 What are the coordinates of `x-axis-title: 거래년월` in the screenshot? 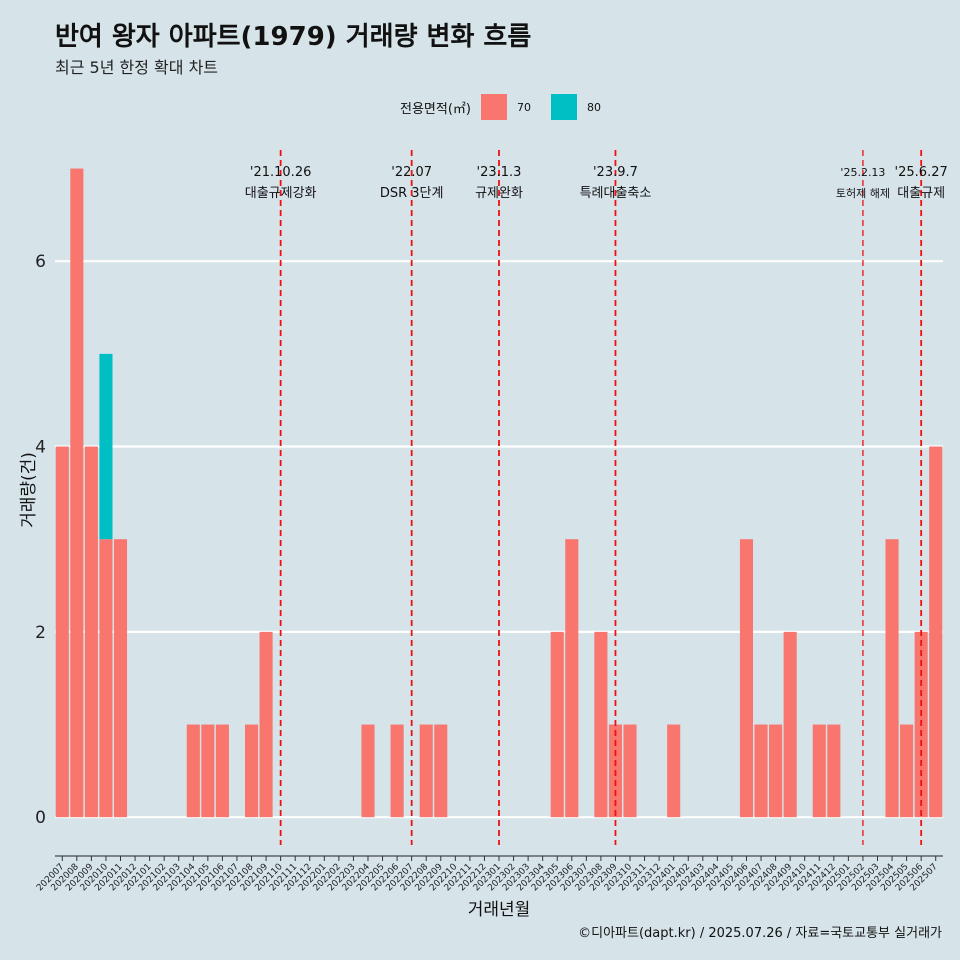 It's located at (499, 910).